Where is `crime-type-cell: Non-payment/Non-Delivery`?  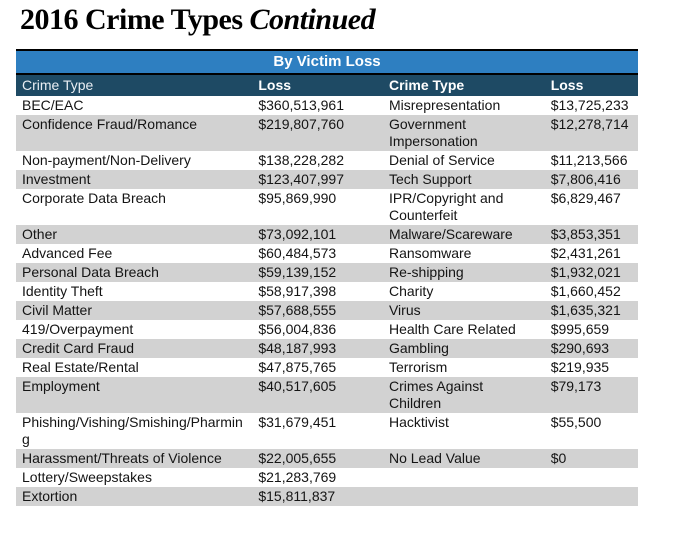
crime-type-cell: Non-payment/Non-Delivery is located at coordinates (106, 160).